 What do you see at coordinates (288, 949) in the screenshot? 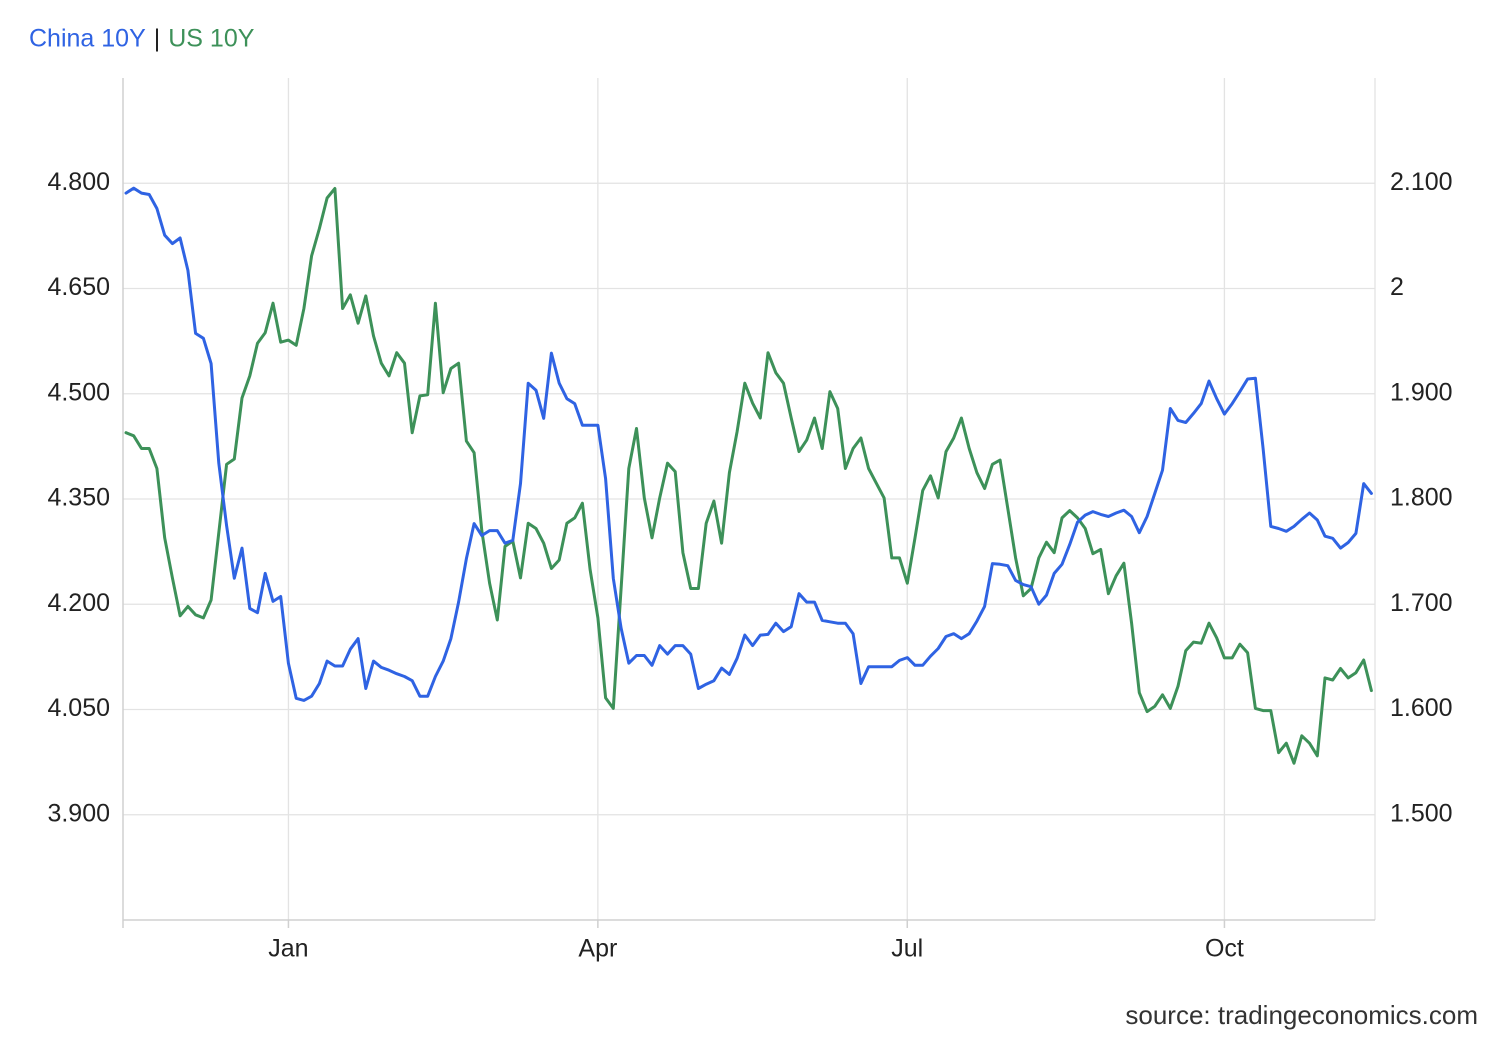
I see `x-tick-label: Jan` at bounding box center [288, 949].